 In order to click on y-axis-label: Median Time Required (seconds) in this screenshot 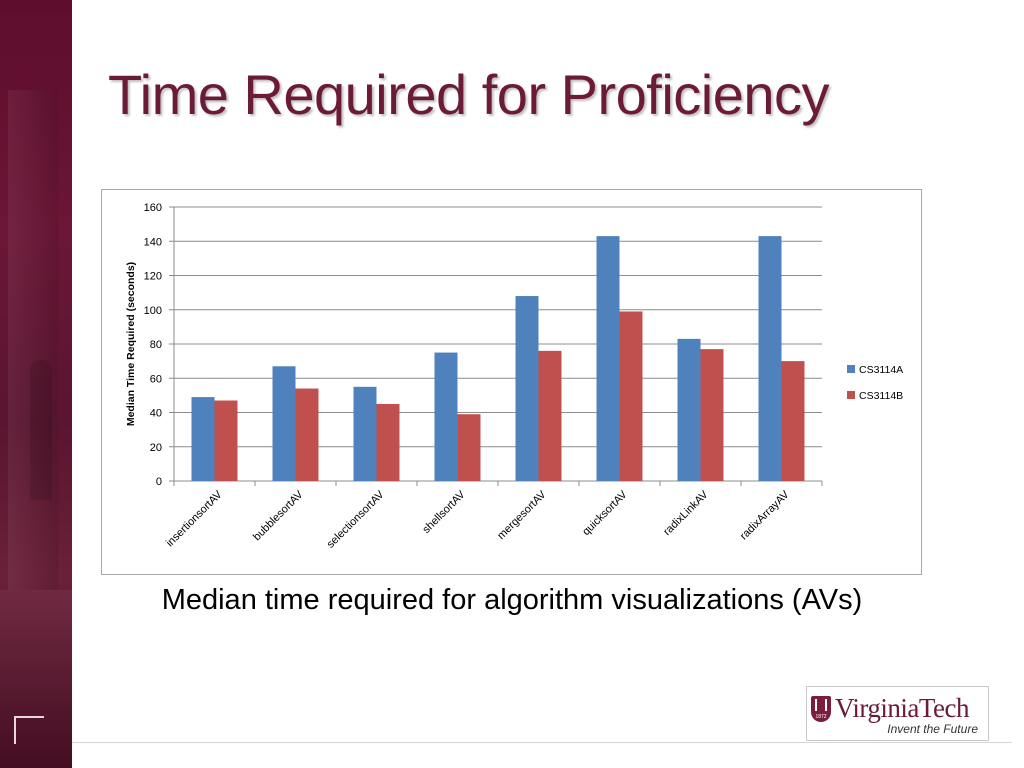, I will do `click(131, 344)`.